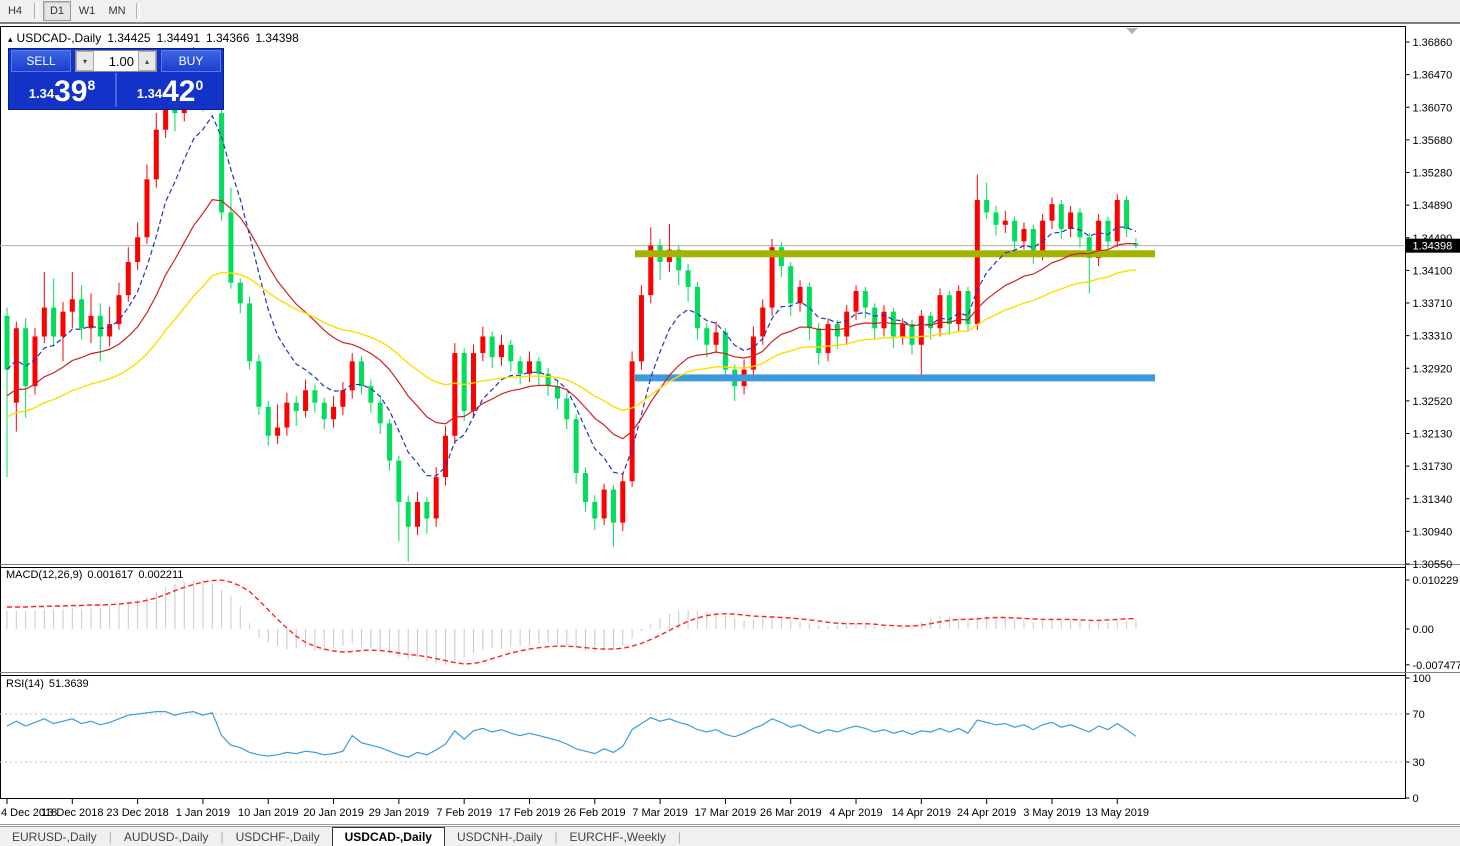 The height and width of the screenshot is (846, 1460). I want to click on rsi-scale-label: 30, so click(1419, 763).